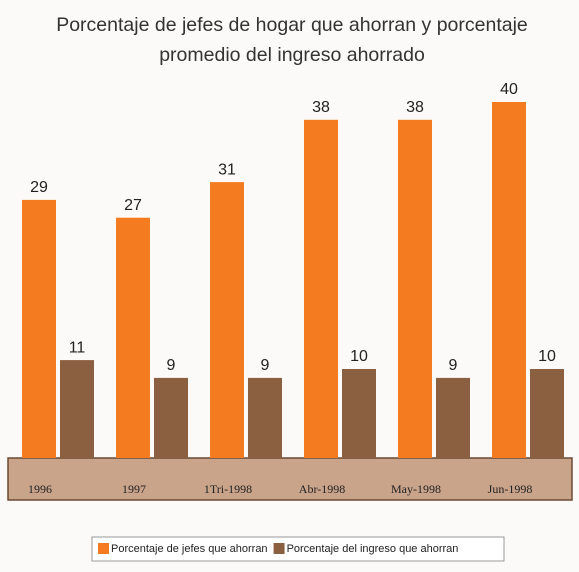 Image resolution: width=579 pixels, height=572 pixels. Describe the element at coordinates (510, 489) in the screenshot. I see `x-tick-label: Jun-1998` at that location.